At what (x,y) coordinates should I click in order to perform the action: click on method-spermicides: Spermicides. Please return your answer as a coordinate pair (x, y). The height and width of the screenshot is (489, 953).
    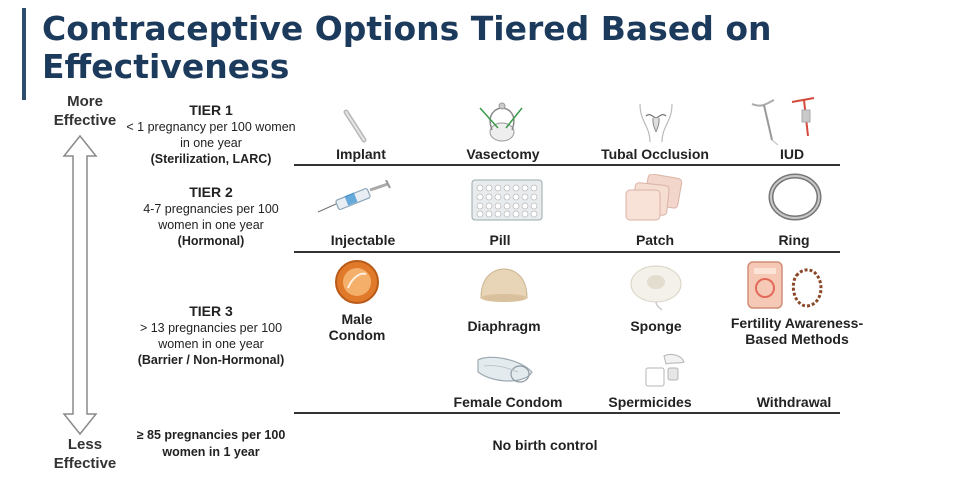
    Looking at the image, I should click on (650, 402).